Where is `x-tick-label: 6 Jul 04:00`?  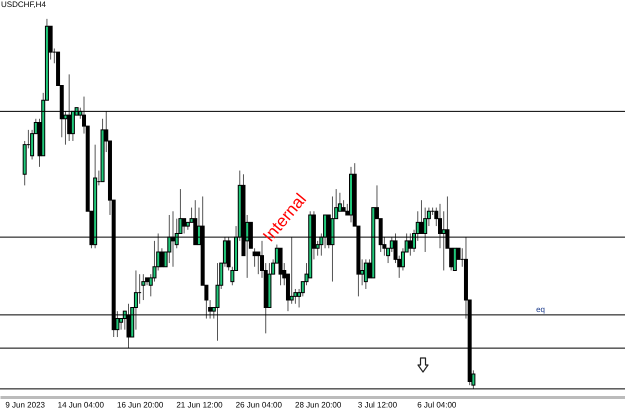
x-tick-label: 6 Jul 04:00 is located at coordinates (437, 405).